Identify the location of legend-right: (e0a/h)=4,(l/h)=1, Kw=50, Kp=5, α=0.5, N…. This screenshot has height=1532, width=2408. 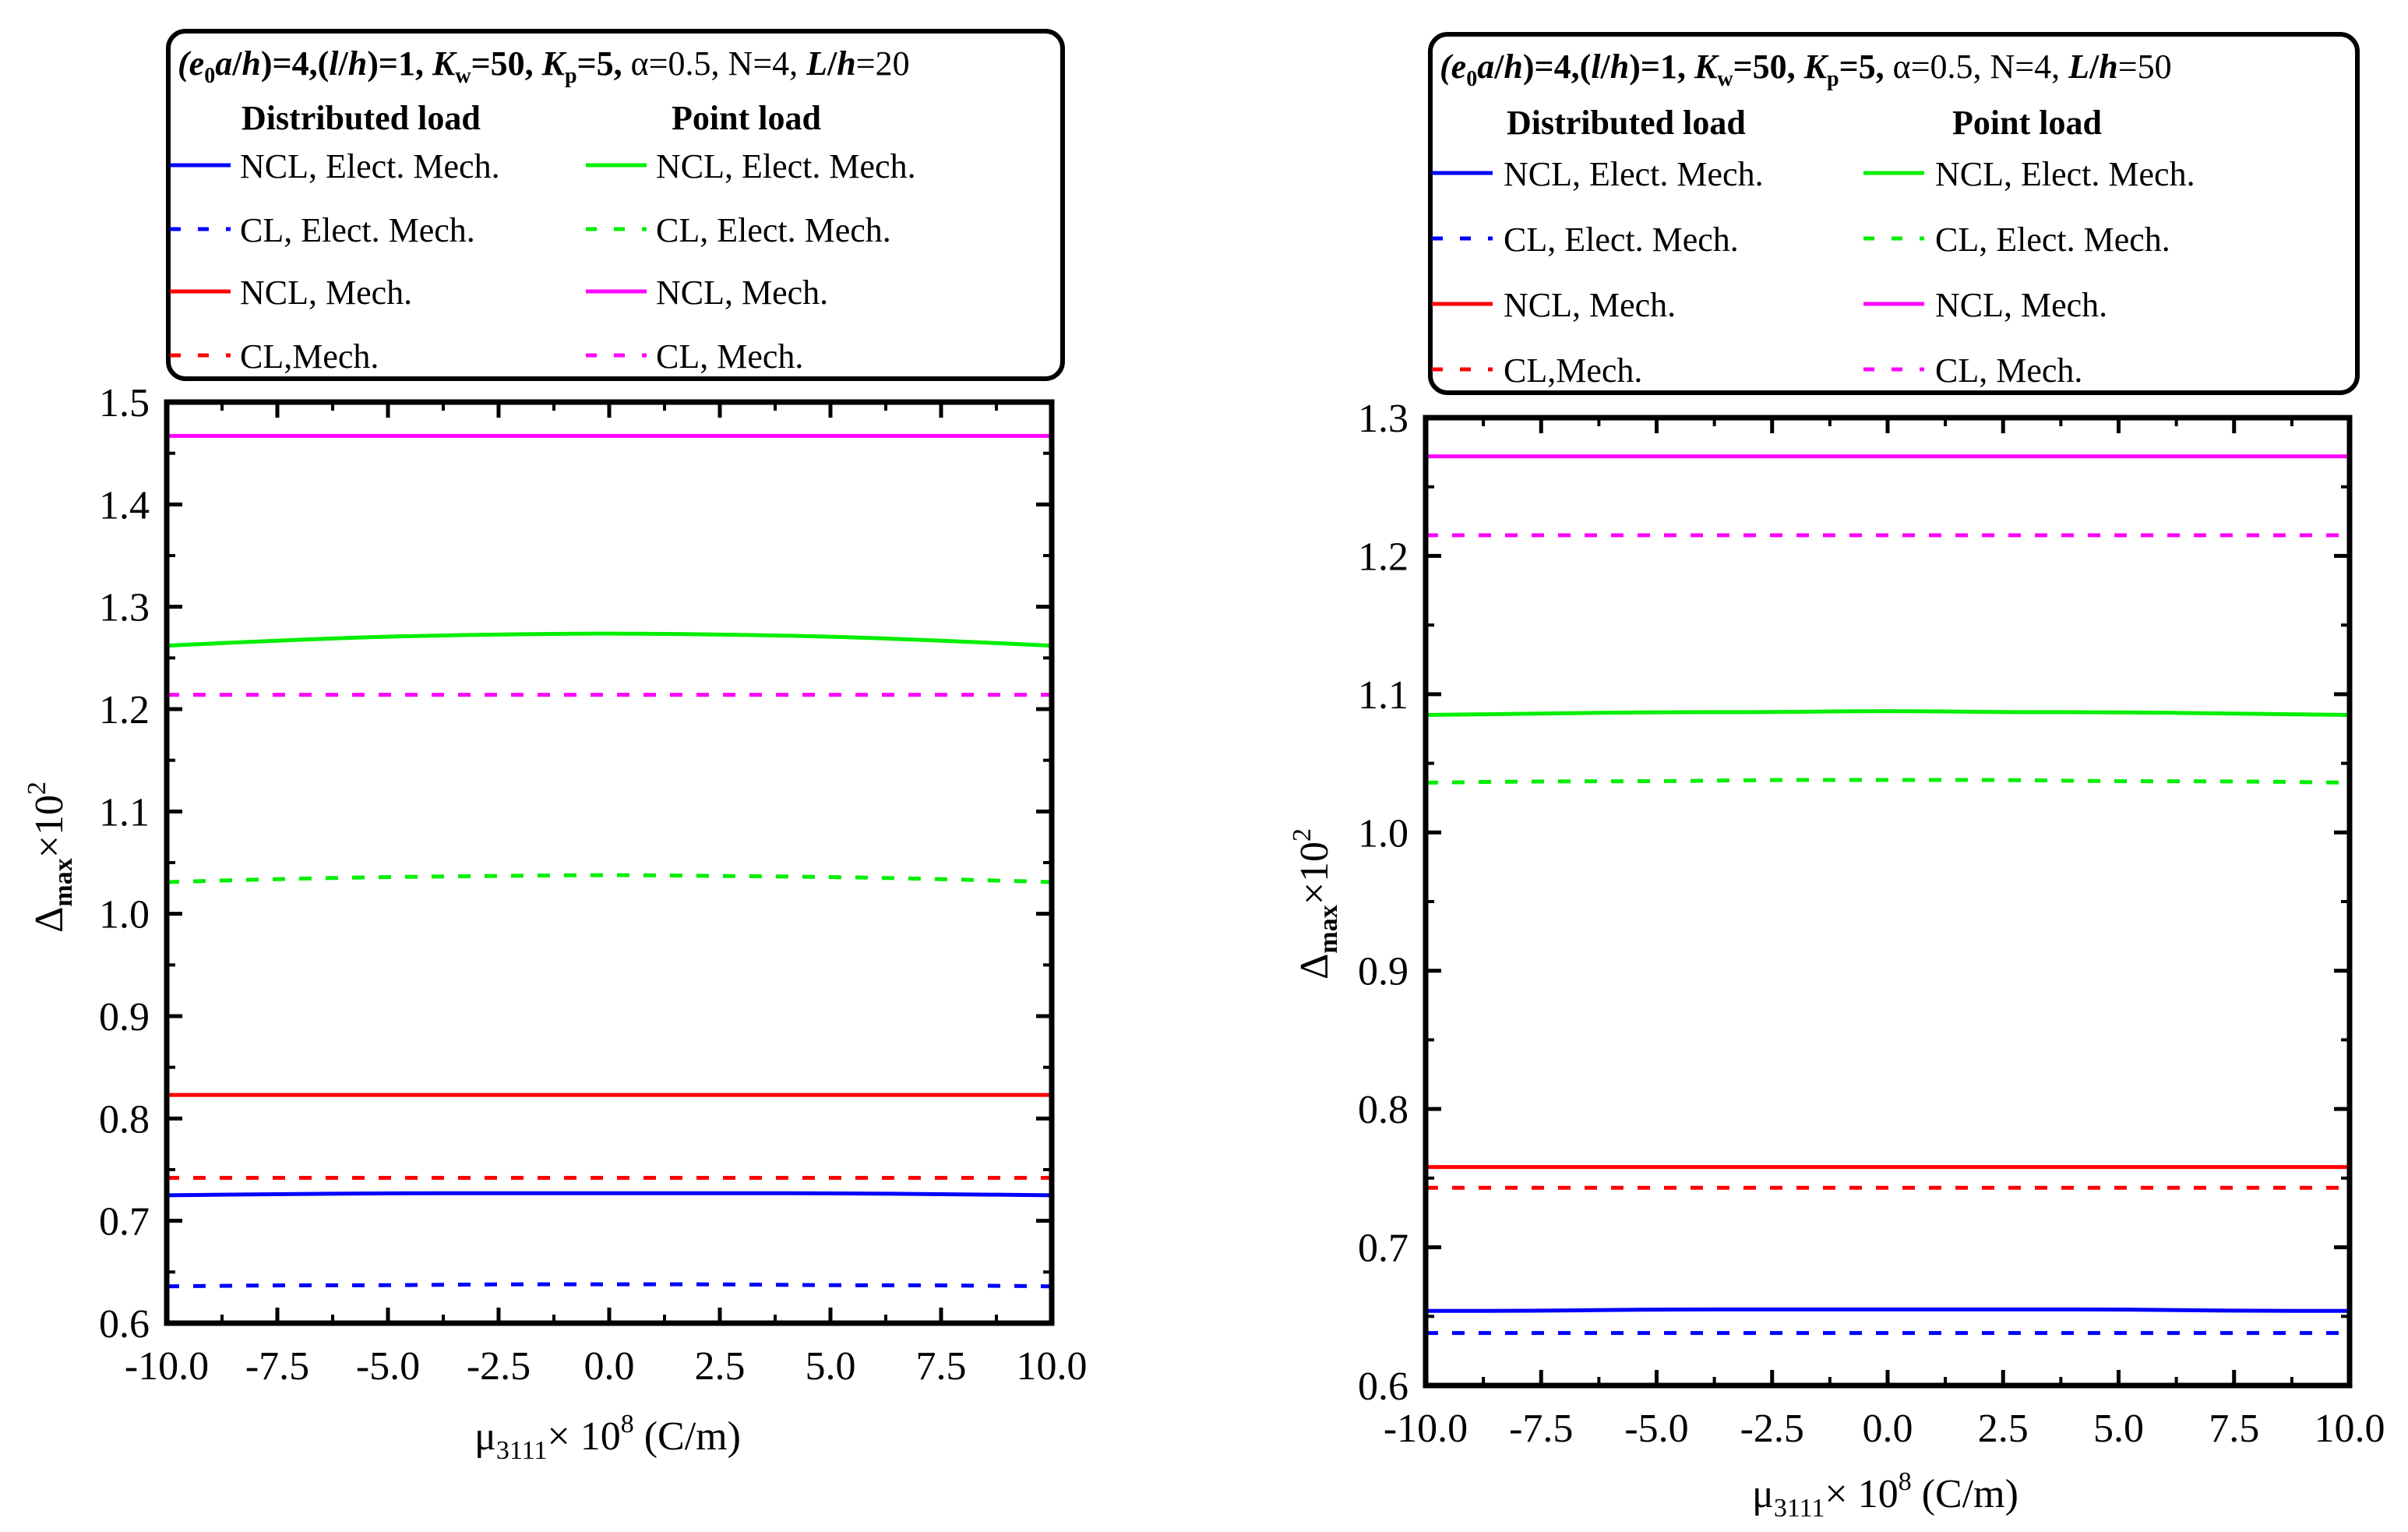
(1894, 213).